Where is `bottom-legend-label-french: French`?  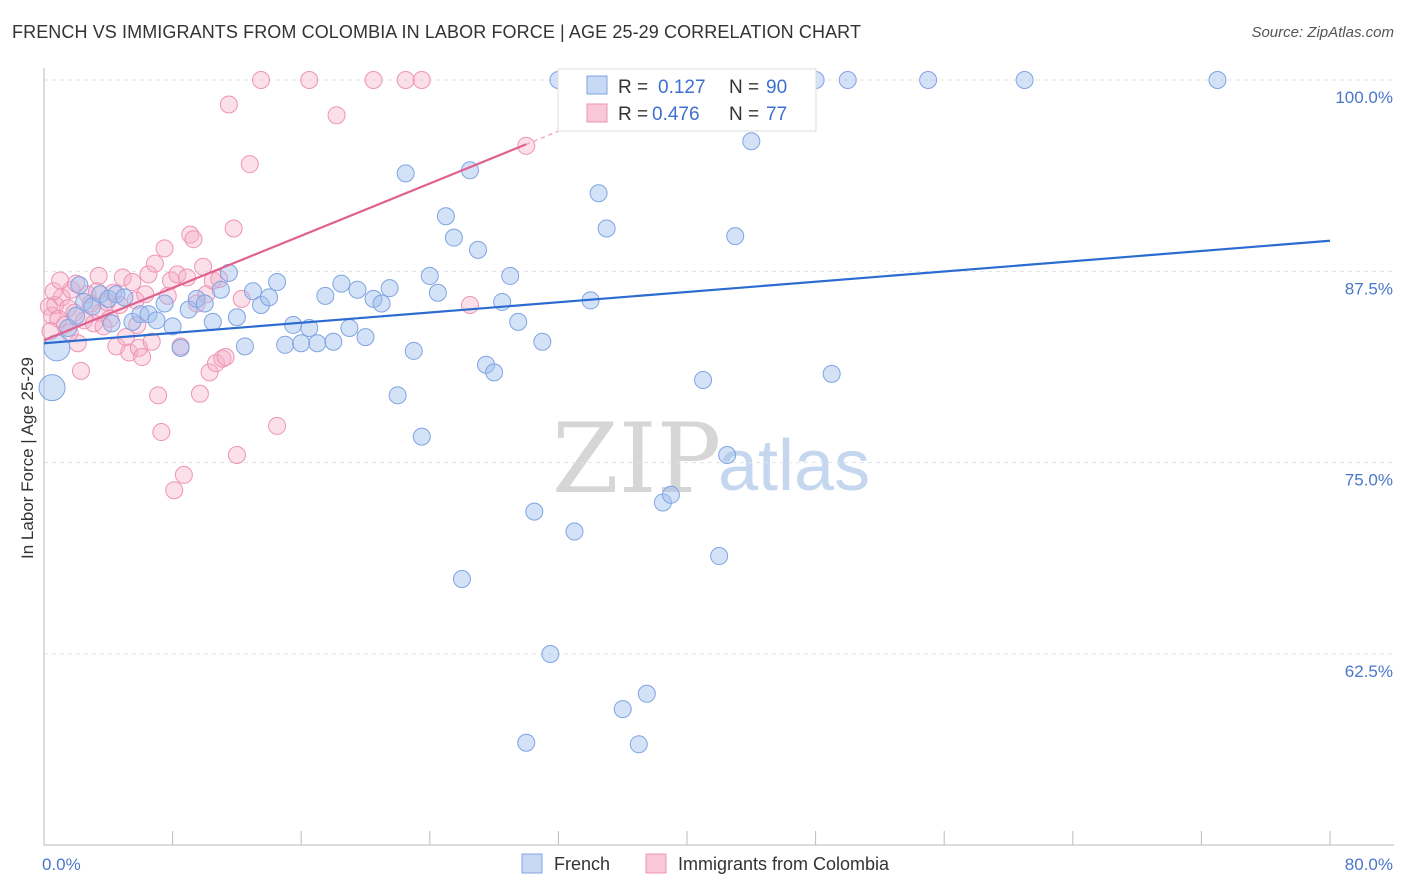 bottom-legend-label-french: French is located at coordinates (582, 864).